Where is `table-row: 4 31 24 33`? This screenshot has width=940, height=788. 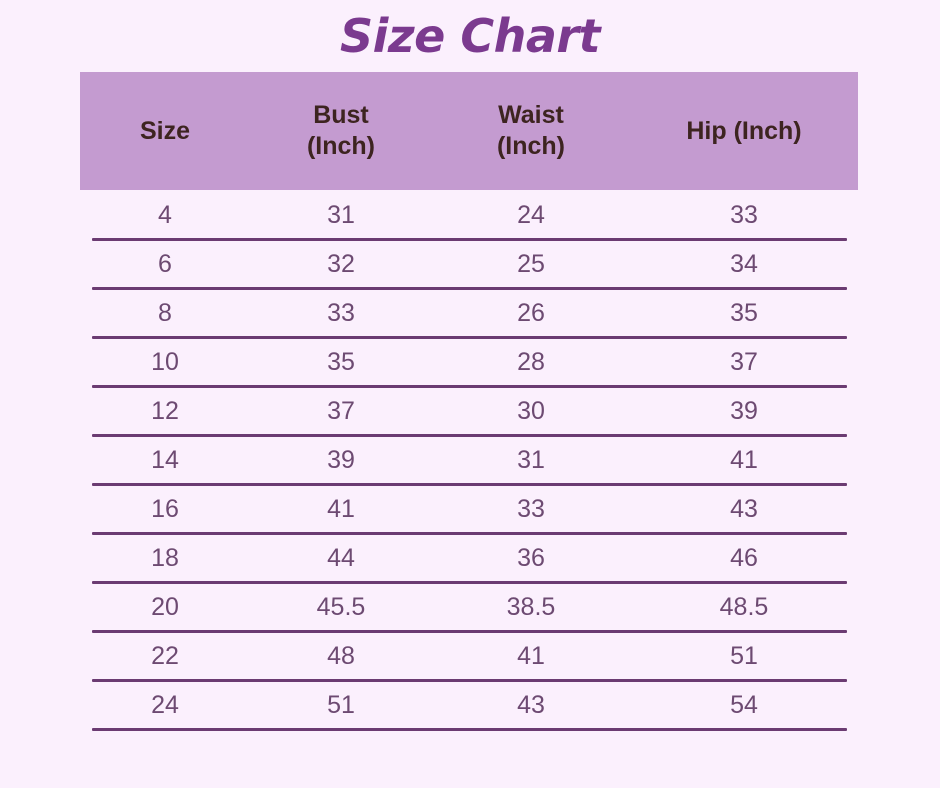 table-row: 4 31 24 33 is located at coordinates (469, 215).